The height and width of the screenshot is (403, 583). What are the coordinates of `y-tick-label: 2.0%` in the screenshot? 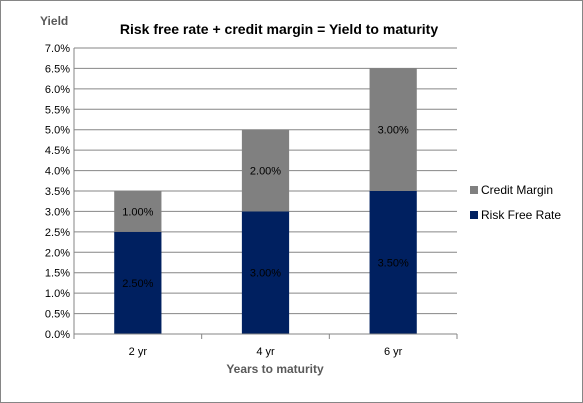 It's located at (57, 253).